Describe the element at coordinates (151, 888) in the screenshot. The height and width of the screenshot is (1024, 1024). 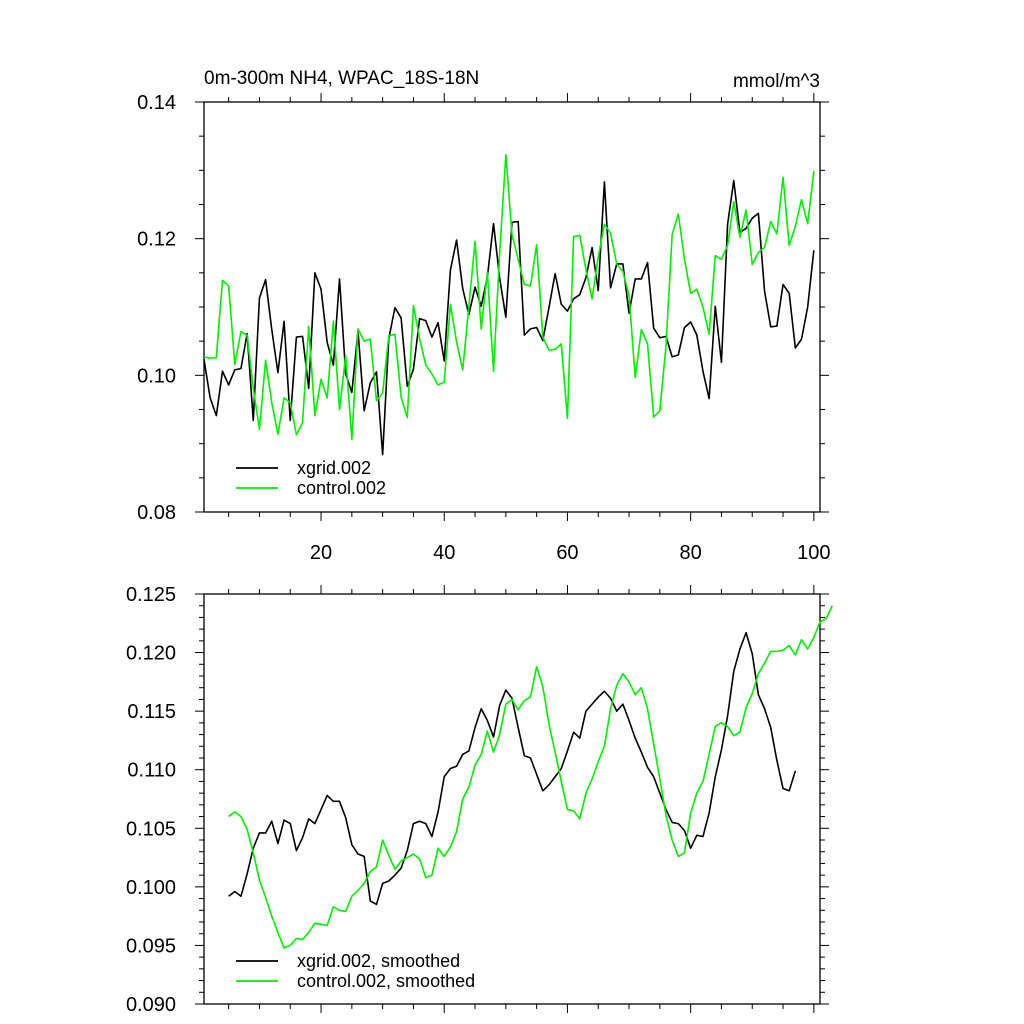
I see `bottom-y-tick-label: 0.100` at that location.